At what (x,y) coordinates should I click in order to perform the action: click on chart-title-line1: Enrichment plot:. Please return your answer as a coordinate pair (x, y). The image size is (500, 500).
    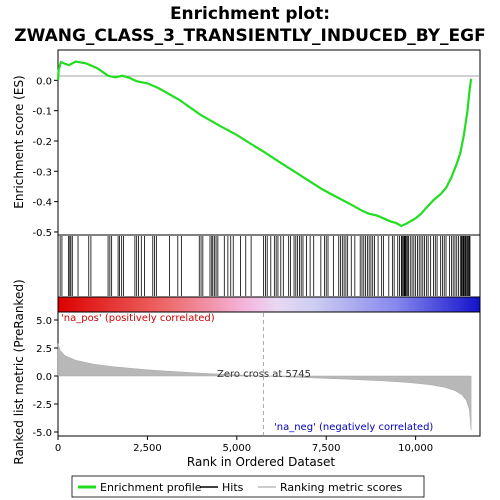
    Looking at the image, I should click on (250, 14).